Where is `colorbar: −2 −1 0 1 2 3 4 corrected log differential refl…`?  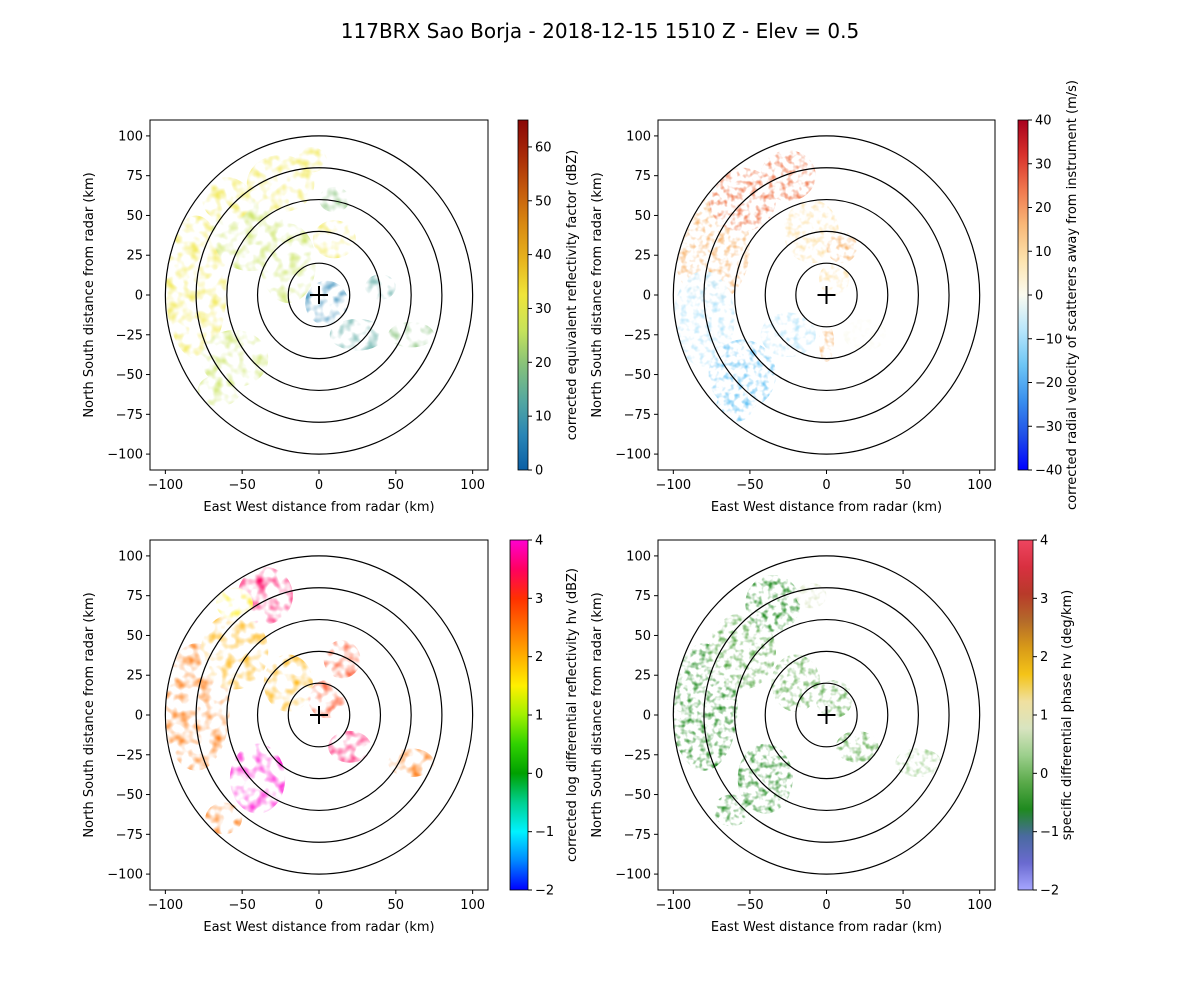 colorbar: −2 −1 0 1 2 3 4 corrected log differential refl… is located at coordinates (544, 716).